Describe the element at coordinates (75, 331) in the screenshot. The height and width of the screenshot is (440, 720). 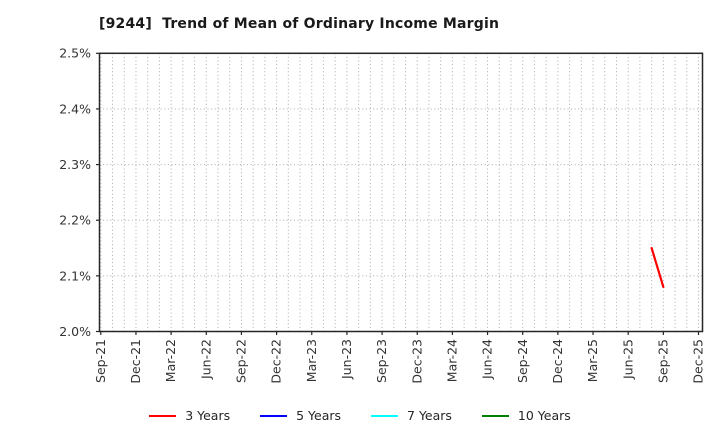
I see `y-tick-label: 2.0%` at that location.